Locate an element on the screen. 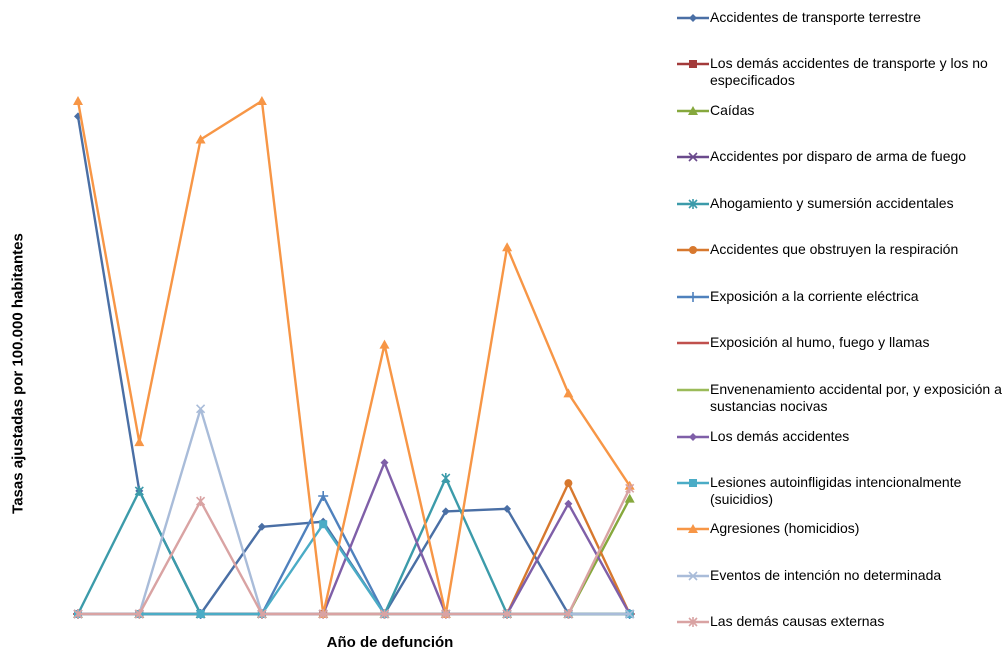 The image size is (1008, 656). legend-label: Ahogamiento y sumersión accidentales is located at coordinates (832, 203).